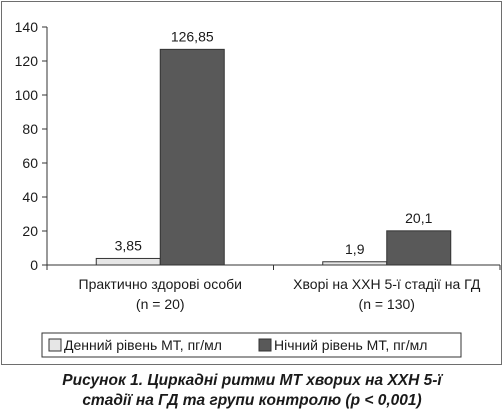 The height and width of the screenshot is (418, 504). What do you see at coordinates (355, 249) in the screenshot?
I see `data-label: 1,9` at bounding box center [355, 249].